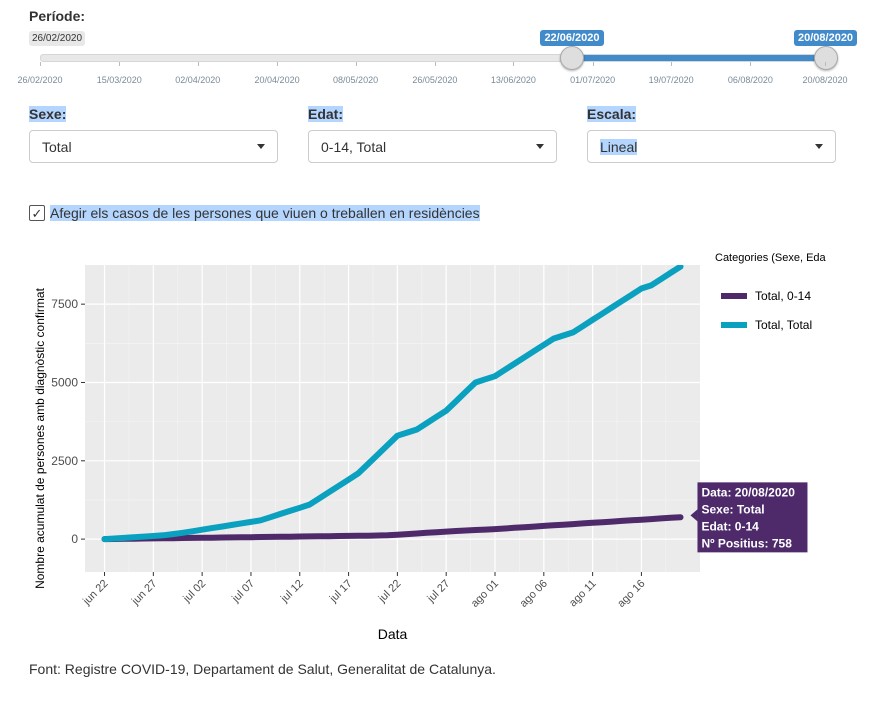 This screenshot has height=709, width=893. I want to click on slider-tick-label: 19/07/2020, so click(671, 80).